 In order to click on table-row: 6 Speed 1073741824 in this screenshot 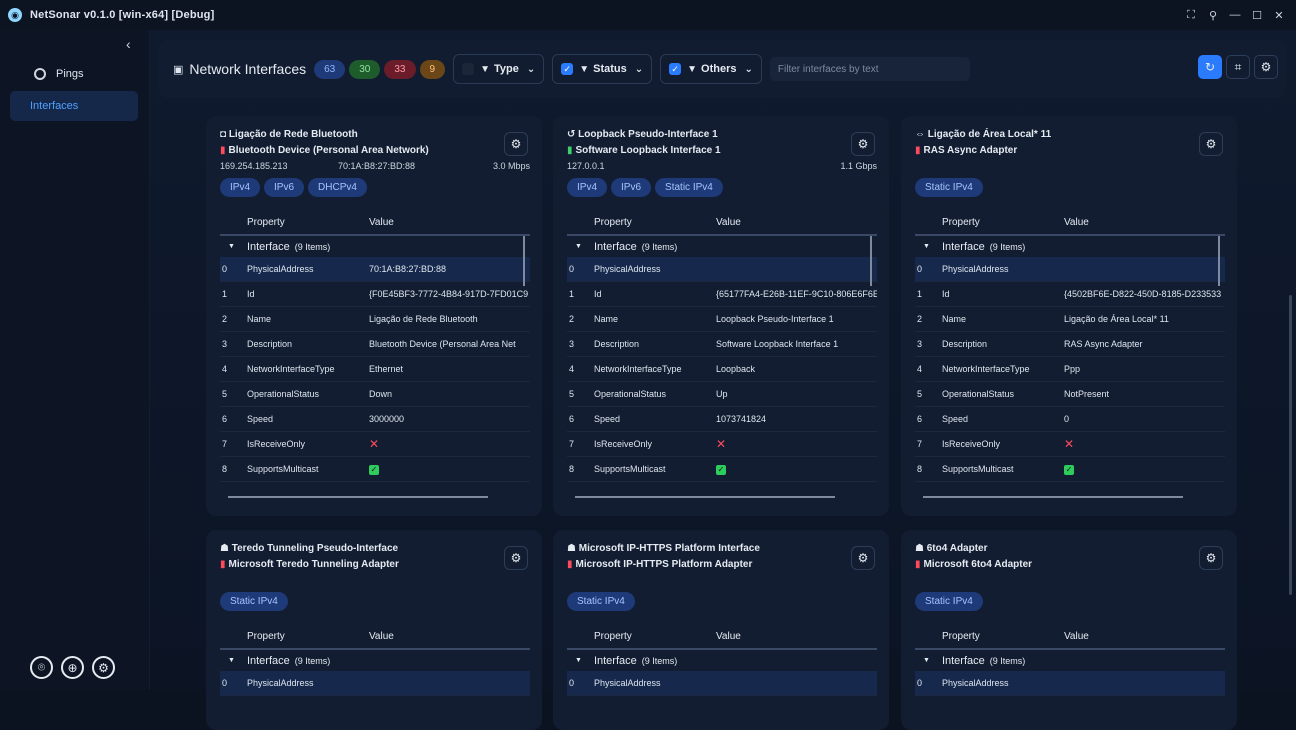, I will do `click(722, 419)`.